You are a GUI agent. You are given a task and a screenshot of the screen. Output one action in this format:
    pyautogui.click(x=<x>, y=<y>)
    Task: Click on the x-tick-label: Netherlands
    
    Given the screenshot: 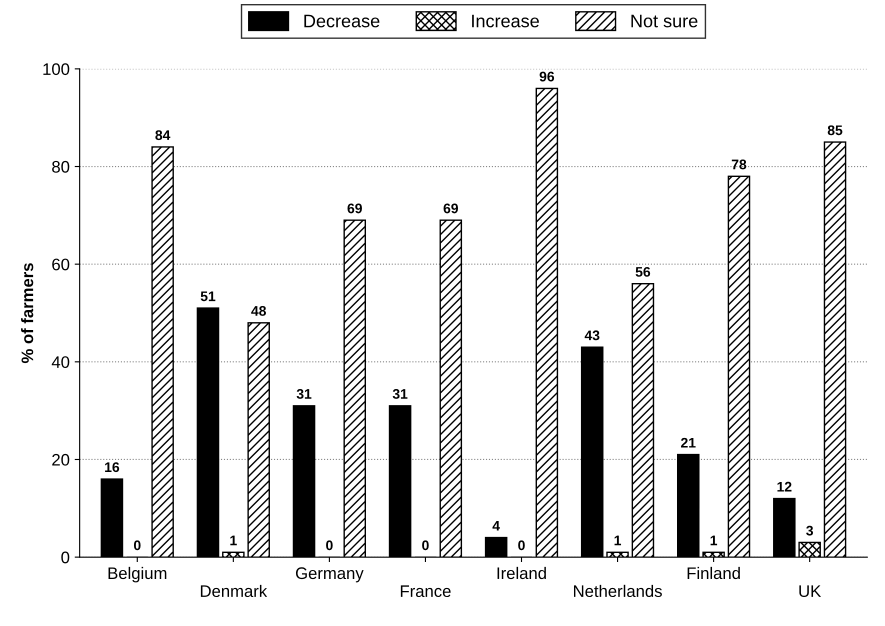 What is the action you would take?
    pyautogui.click(x=618, y=591)
    